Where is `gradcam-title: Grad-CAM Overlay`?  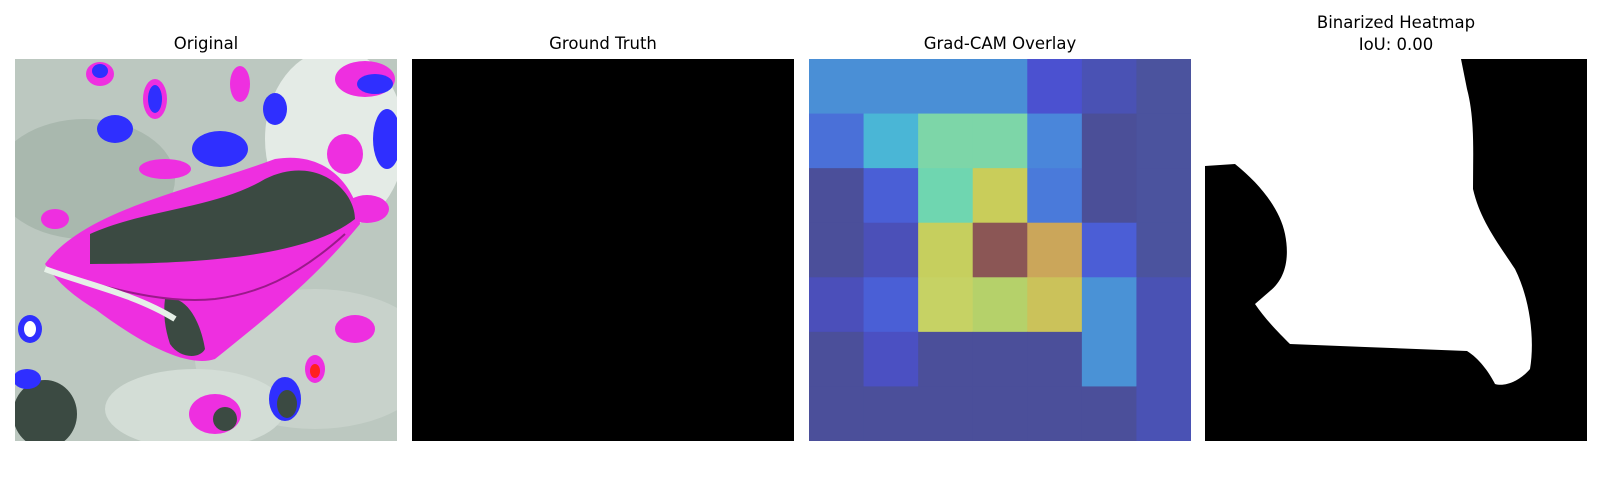 gradcam-title: Grad-CAM Overlay is located at coordinates (1000, 43).